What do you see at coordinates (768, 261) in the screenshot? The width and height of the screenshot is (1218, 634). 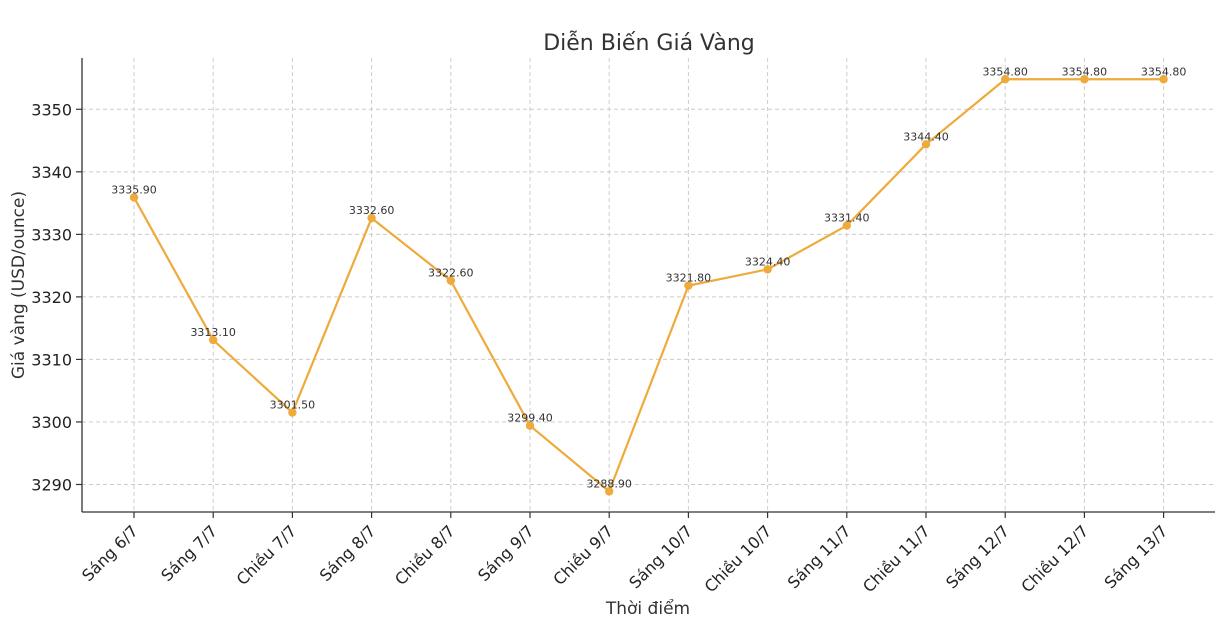 I see `data-label: 3324.40` at bounding box center [768, 261].